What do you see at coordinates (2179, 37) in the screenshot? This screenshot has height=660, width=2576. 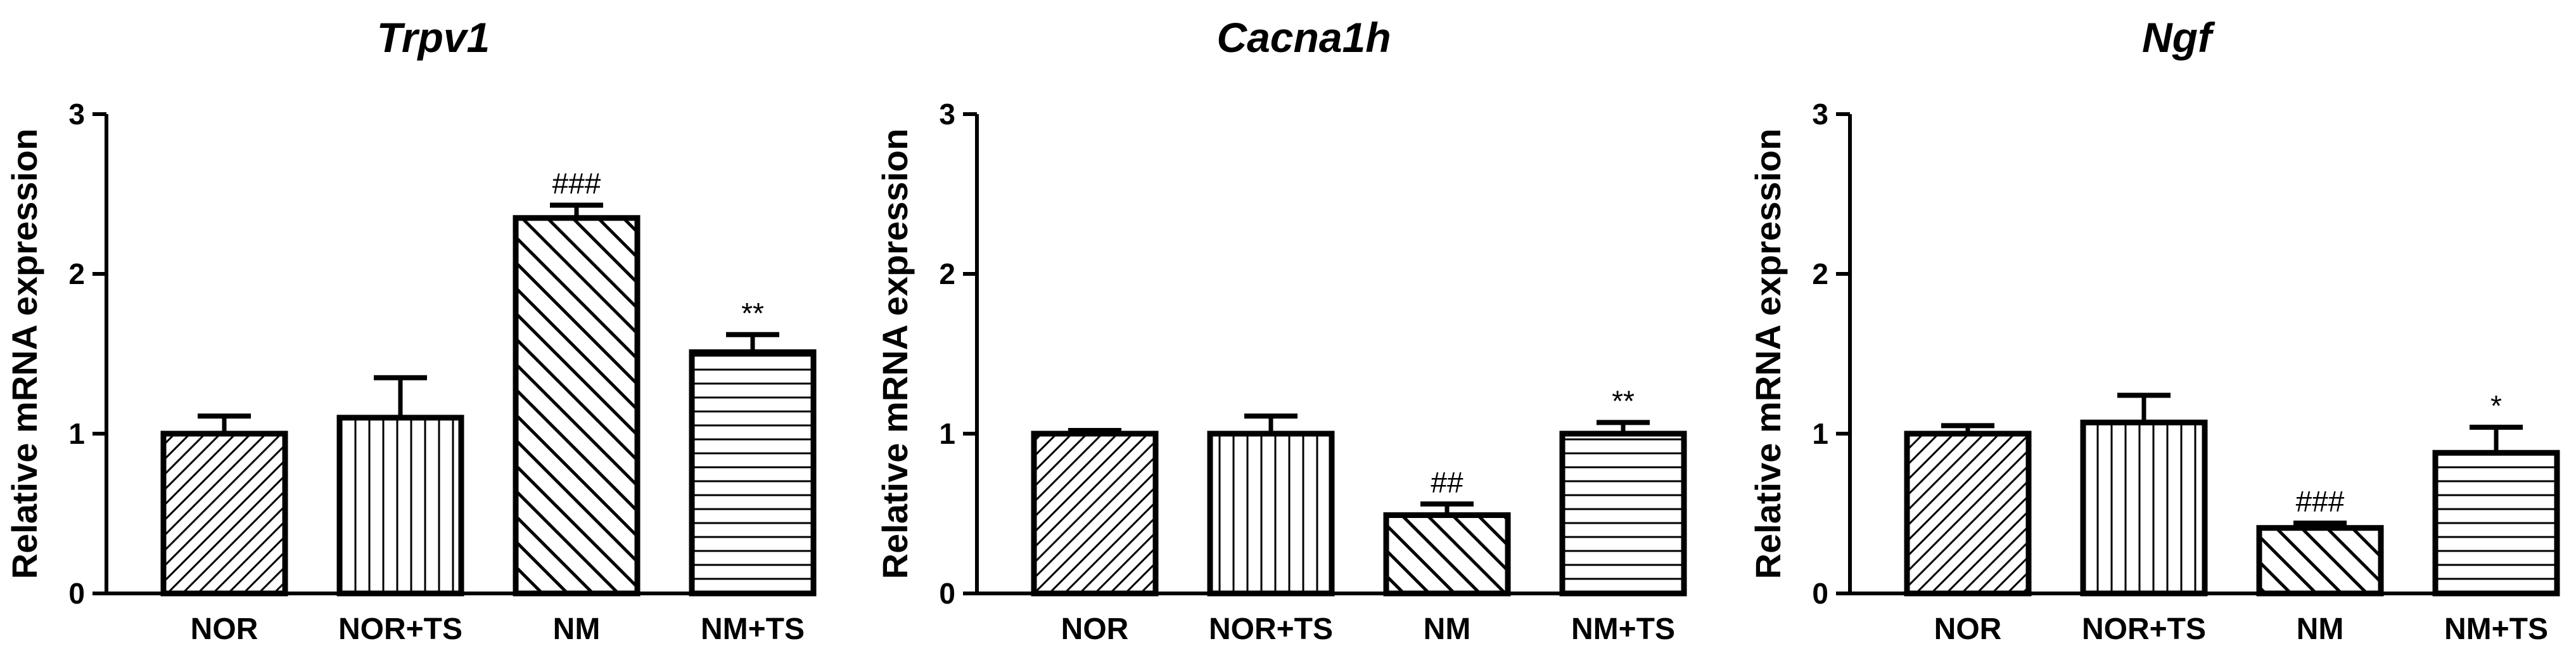 I see `chart-title: Ngf` at bounding box center [2179, 37].